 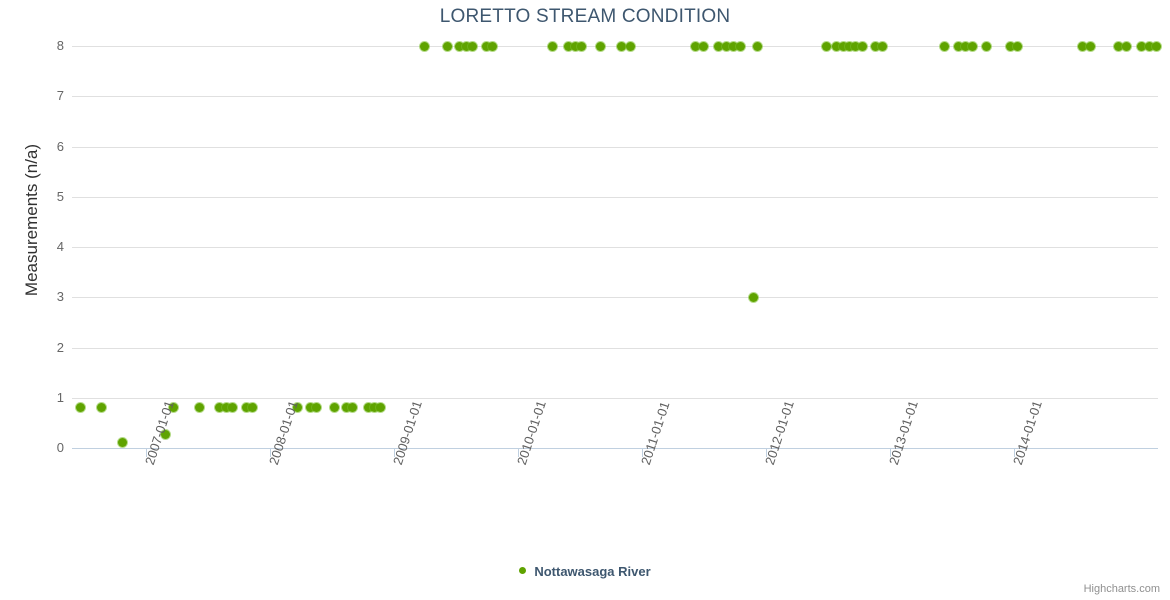 I want to click on y-tick-label: 7, so click(x=60, y=96).